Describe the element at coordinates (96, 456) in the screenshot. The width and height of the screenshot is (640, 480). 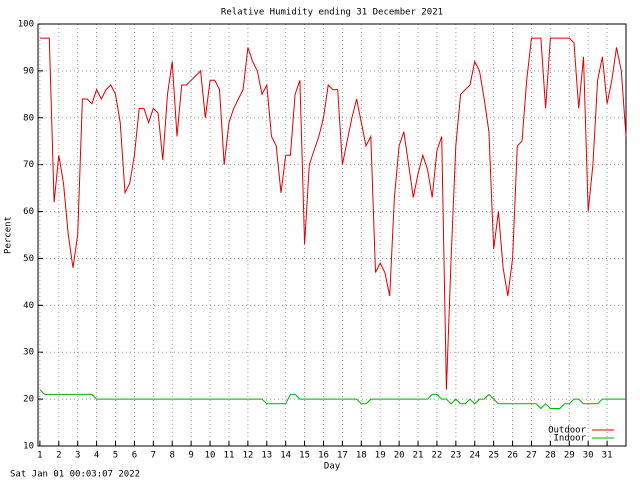
I see `x-tick-label: 4` at that location.